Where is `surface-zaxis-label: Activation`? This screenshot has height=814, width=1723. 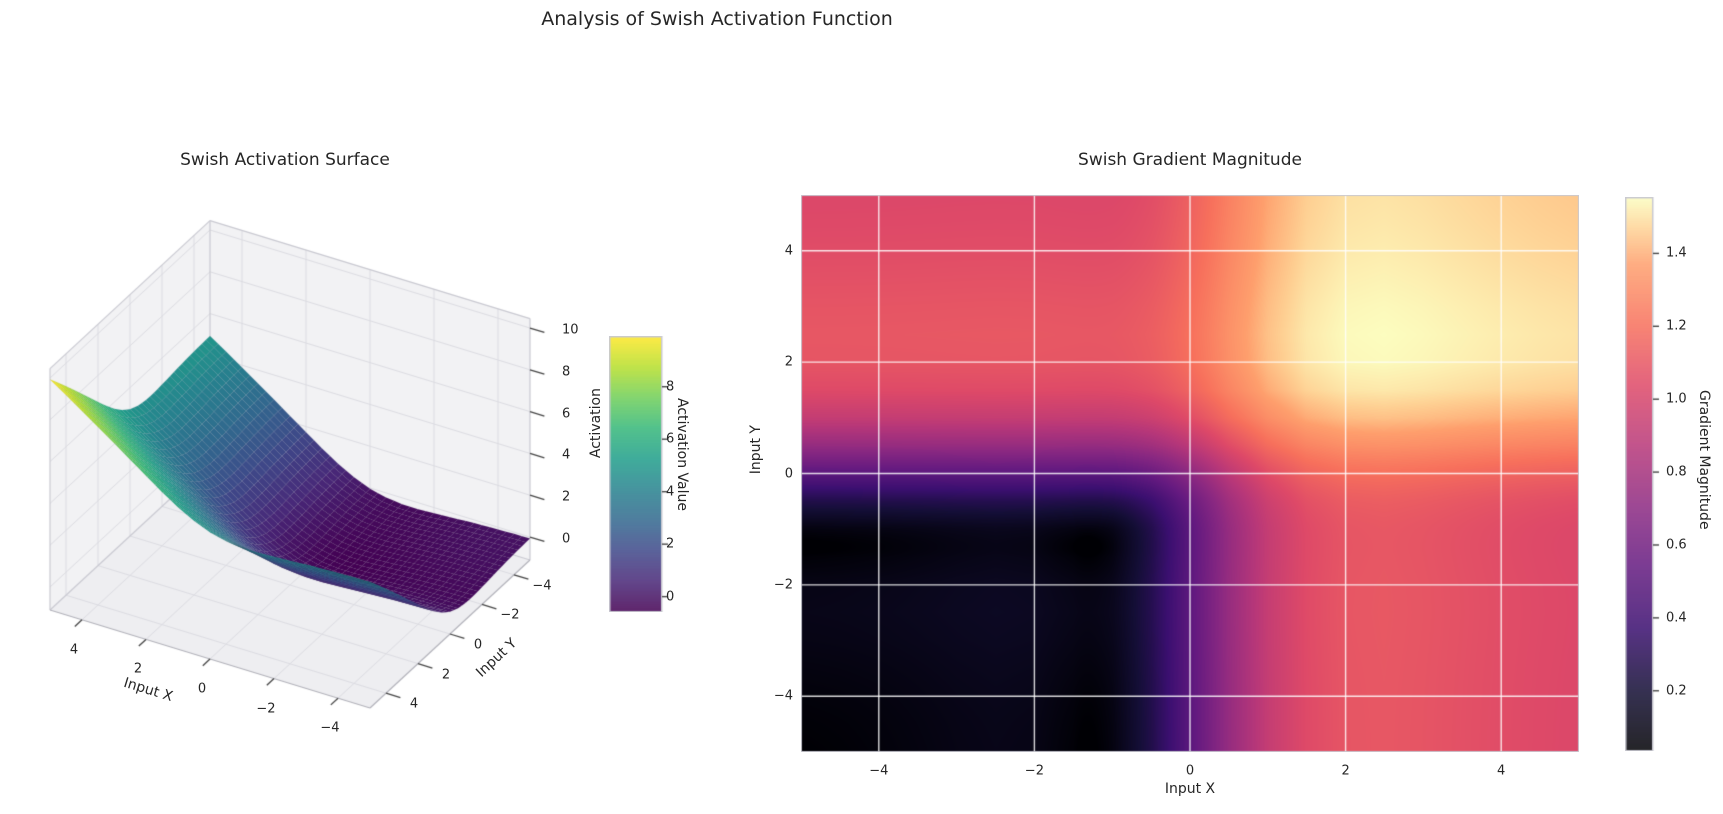
surface-zaxis-label: Activation is located at coordinates (596, 423).